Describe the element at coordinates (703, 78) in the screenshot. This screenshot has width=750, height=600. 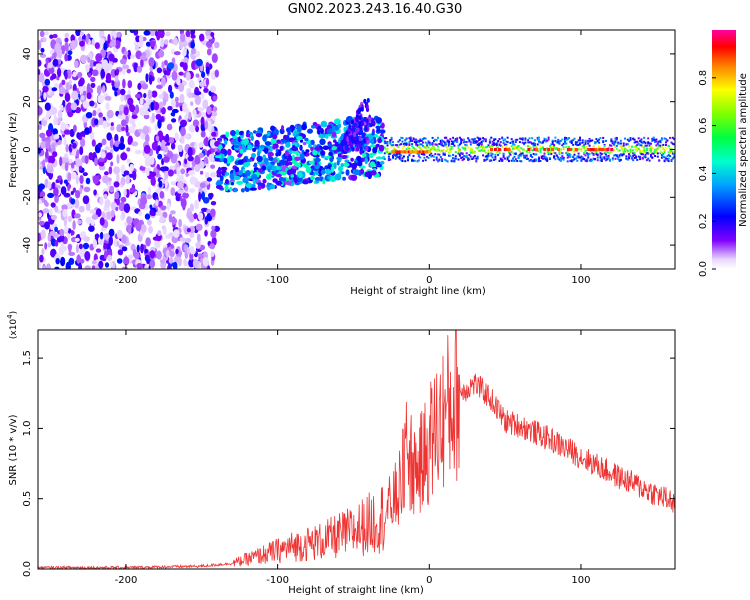
I see `colorbar-tick-label: 0.8` at that location.